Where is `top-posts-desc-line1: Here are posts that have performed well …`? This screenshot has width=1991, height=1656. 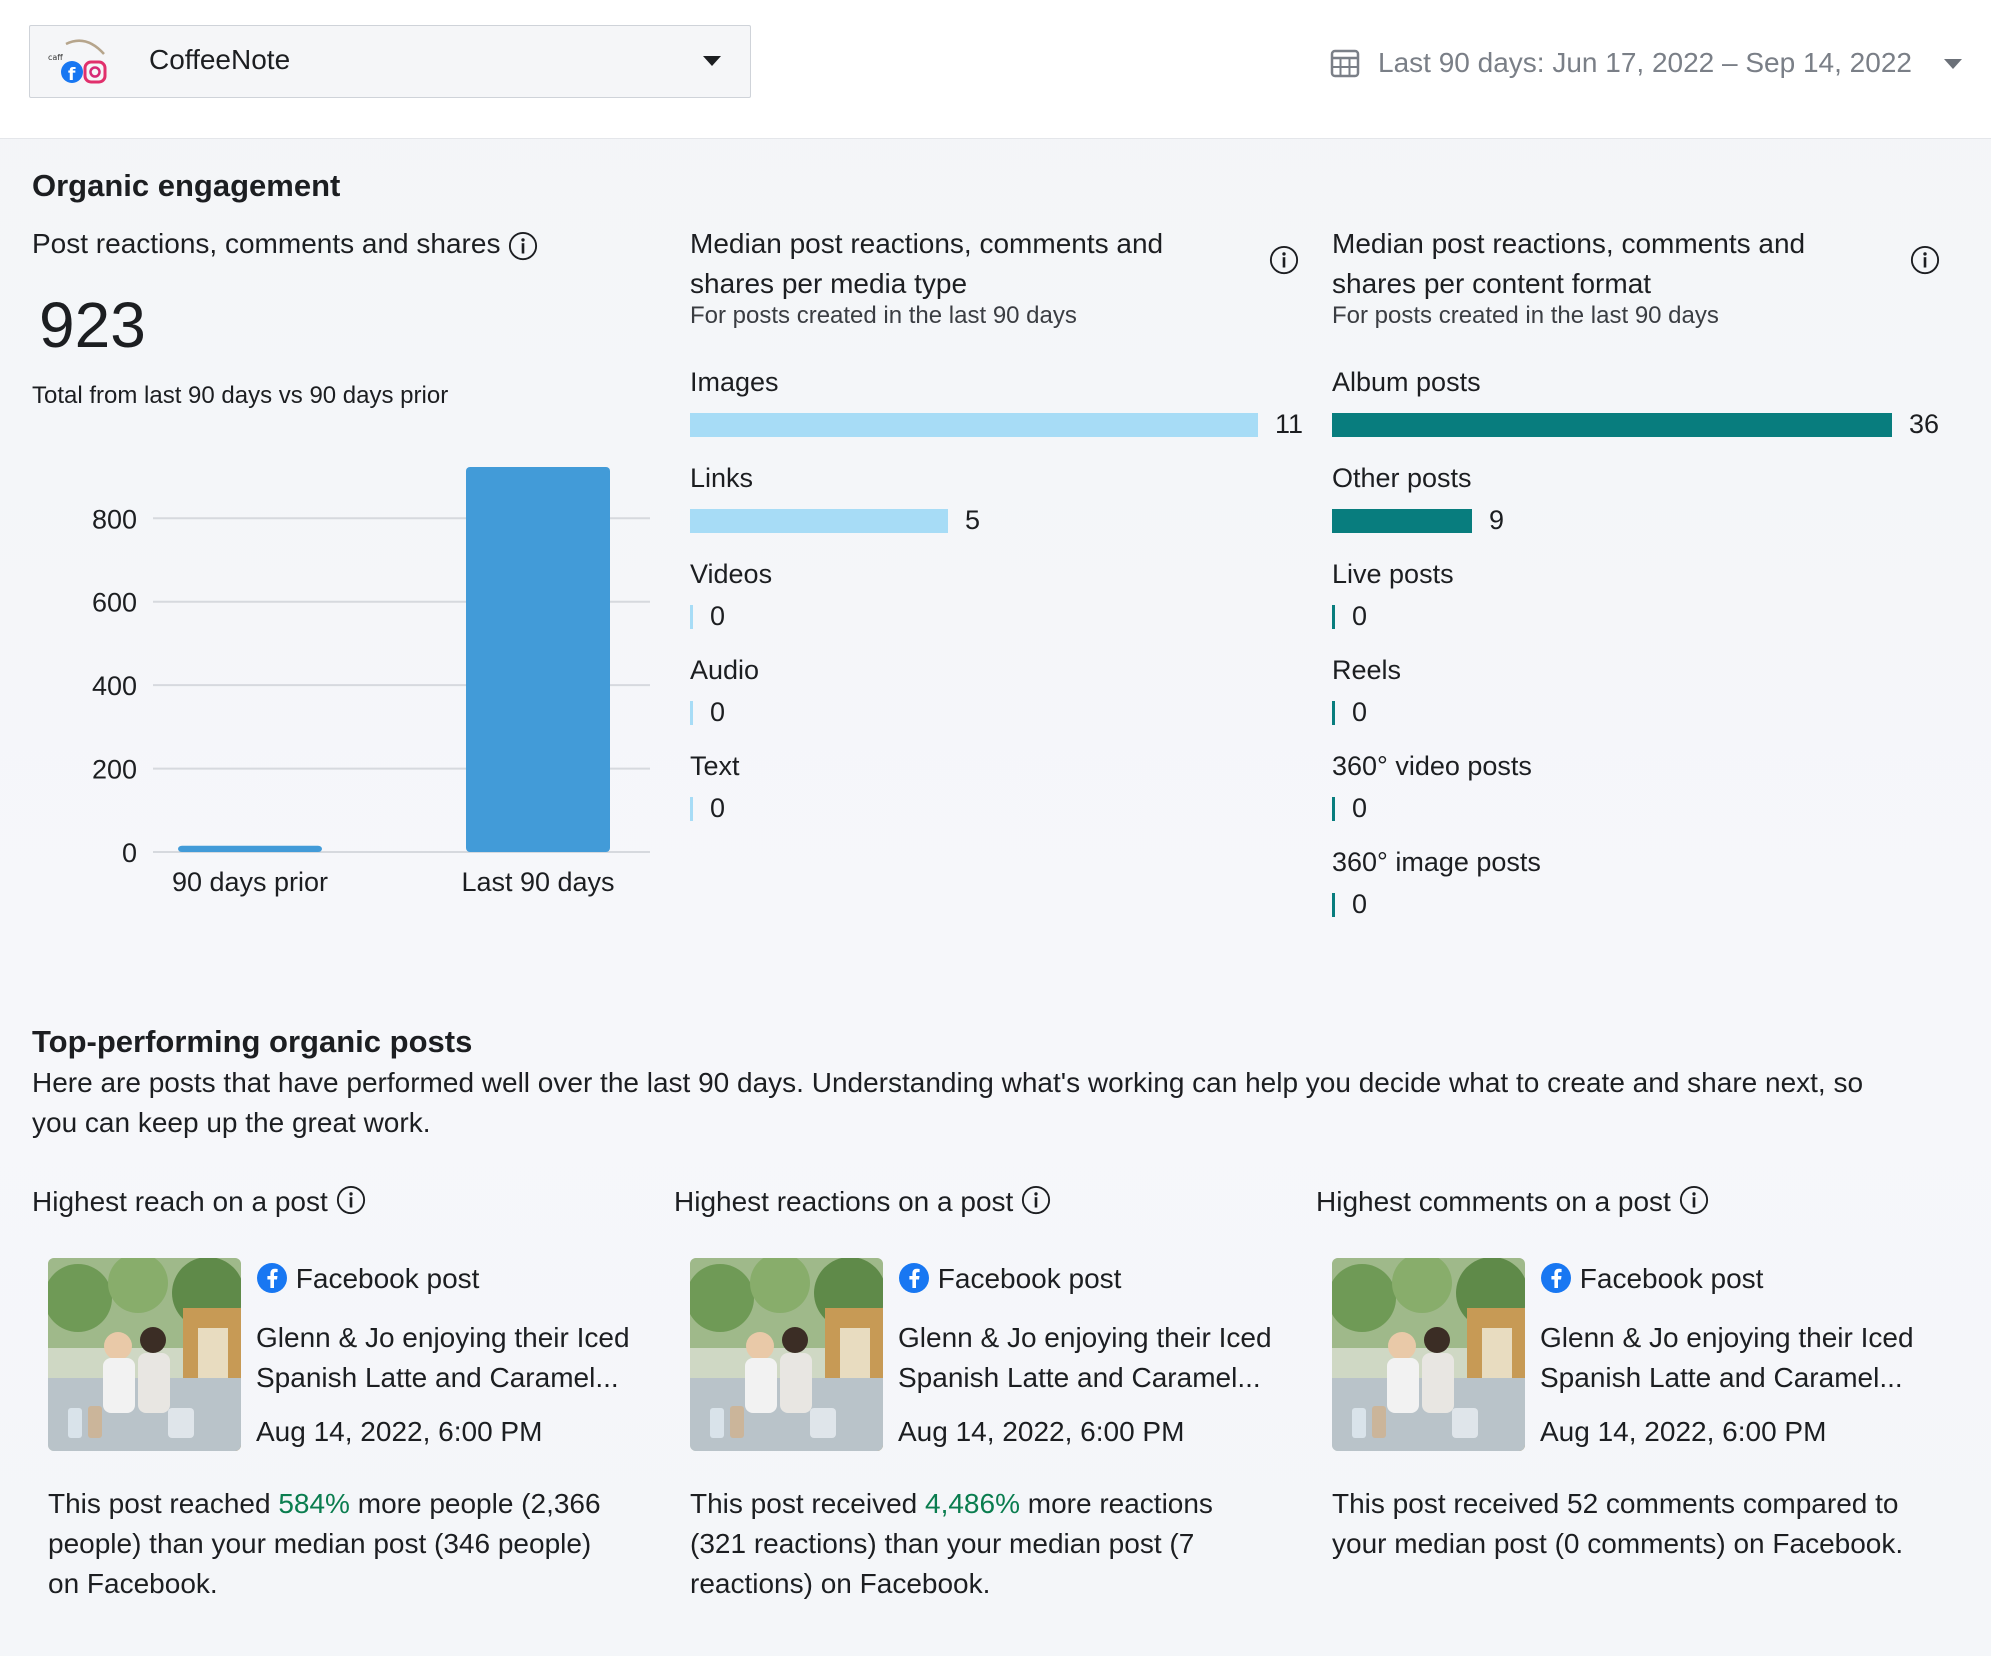
top-posts-desc-line1: Here are posts that have performed well … is located at coordinates (948, 1082).